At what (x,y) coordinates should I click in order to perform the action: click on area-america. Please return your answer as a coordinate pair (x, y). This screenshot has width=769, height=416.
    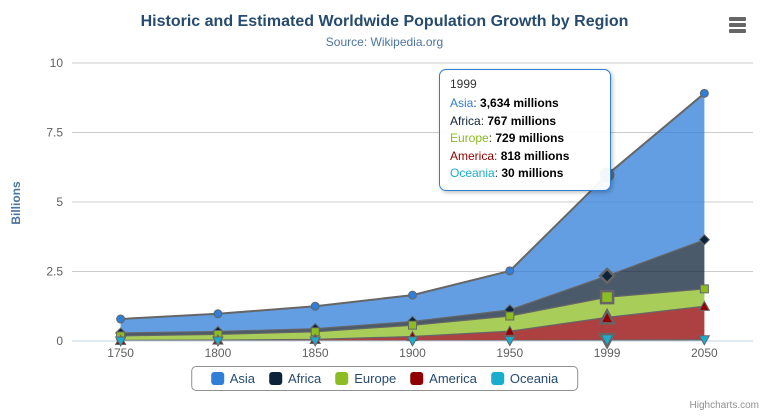
    Looking at the image, I should click on (412, 323).